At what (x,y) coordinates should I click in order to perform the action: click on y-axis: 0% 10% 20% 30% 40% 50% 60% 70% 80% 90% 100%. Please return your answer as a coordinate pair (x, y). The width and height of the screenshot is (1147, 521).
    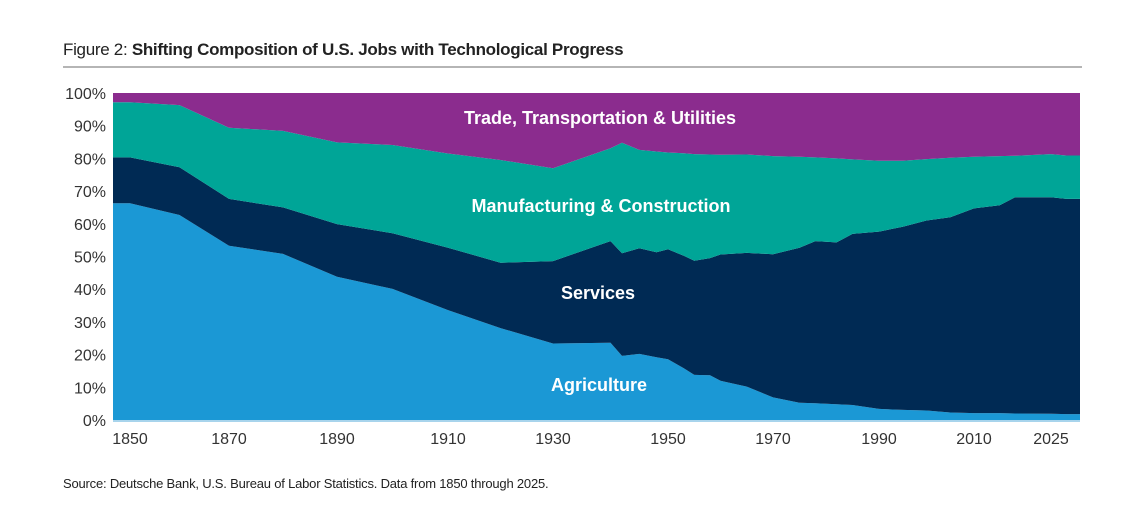
    Looking at the image, I should click on (85, 258).